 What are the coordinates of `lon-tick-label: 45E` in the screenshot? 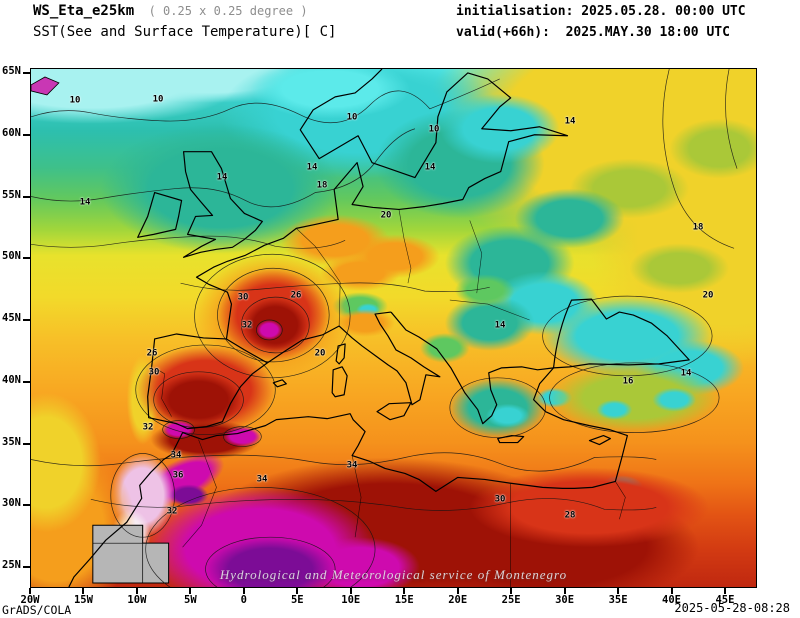 It's located at (725, 600).